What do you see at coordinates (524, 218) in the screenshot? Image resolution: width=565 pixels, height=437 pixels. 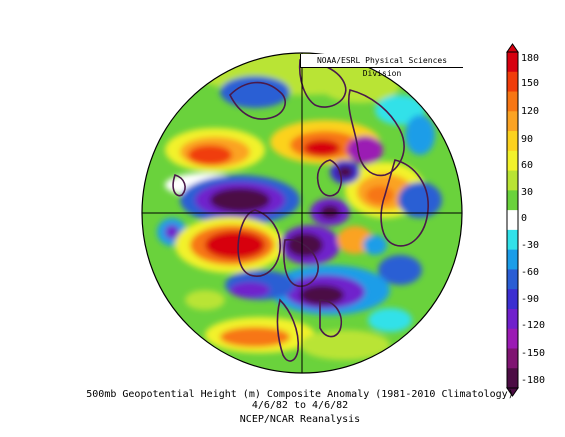 I see `colorbar-tick-label: 0` at bounding box center [524, 218].